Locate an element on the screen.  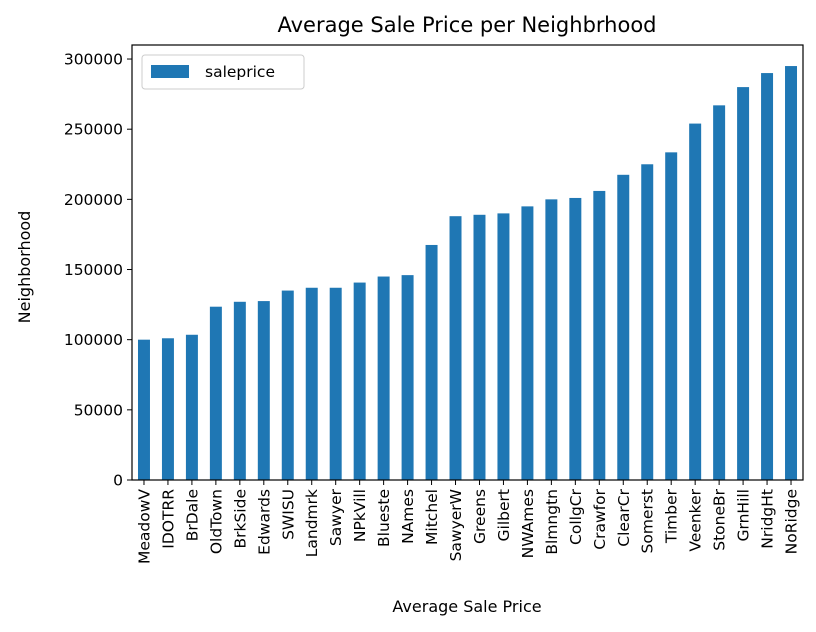
x-tick-label: CollgCr is located at coordinates (576, 516).